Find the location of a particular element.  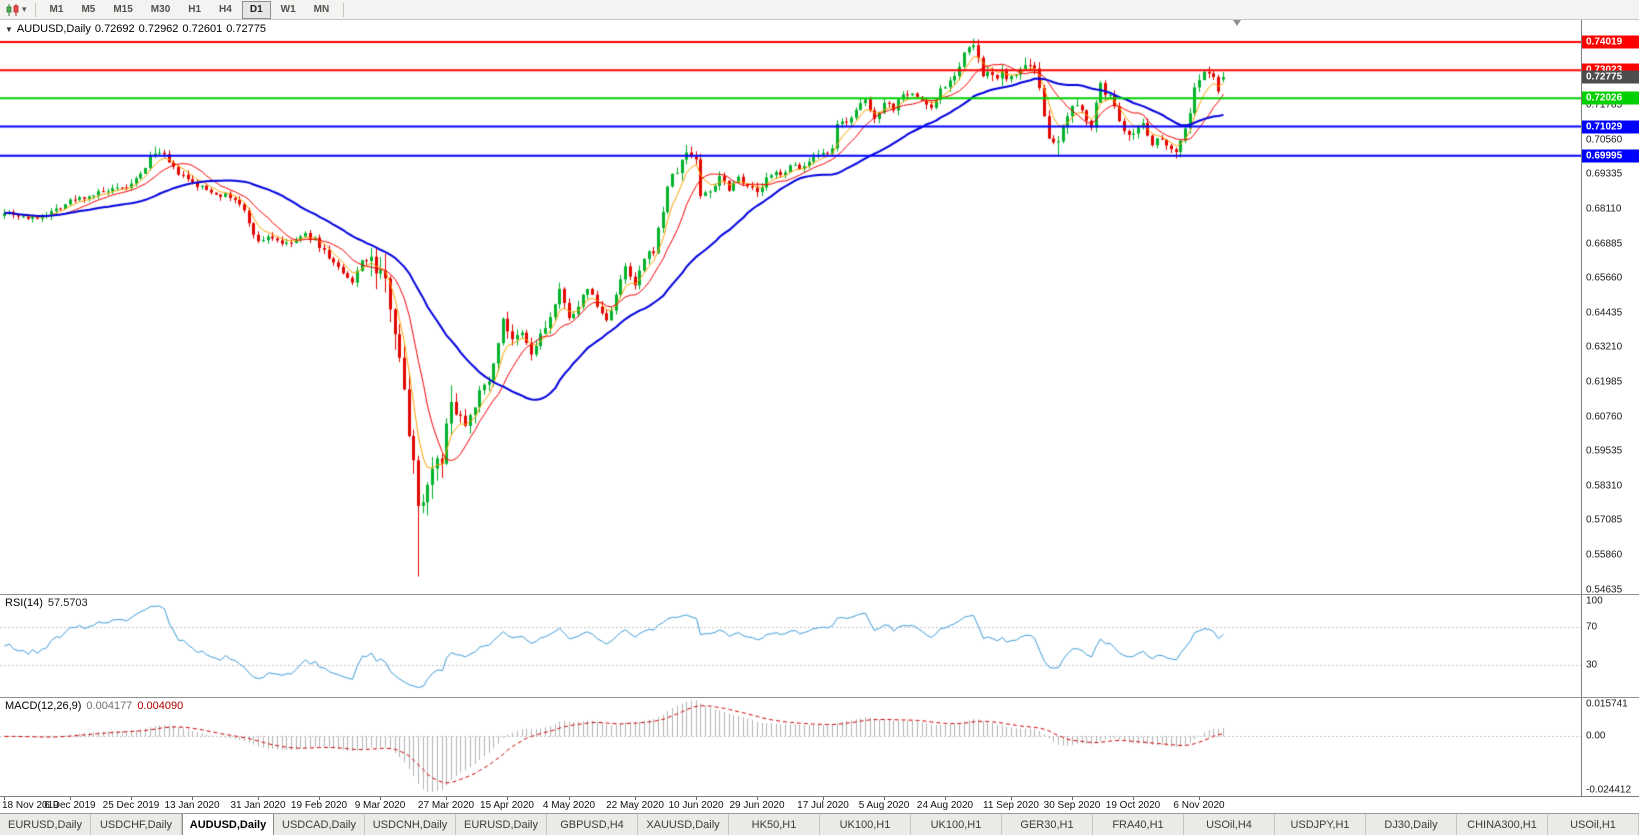

price-scale-tick: 0.57085 is located at coordinates (1604, 520).